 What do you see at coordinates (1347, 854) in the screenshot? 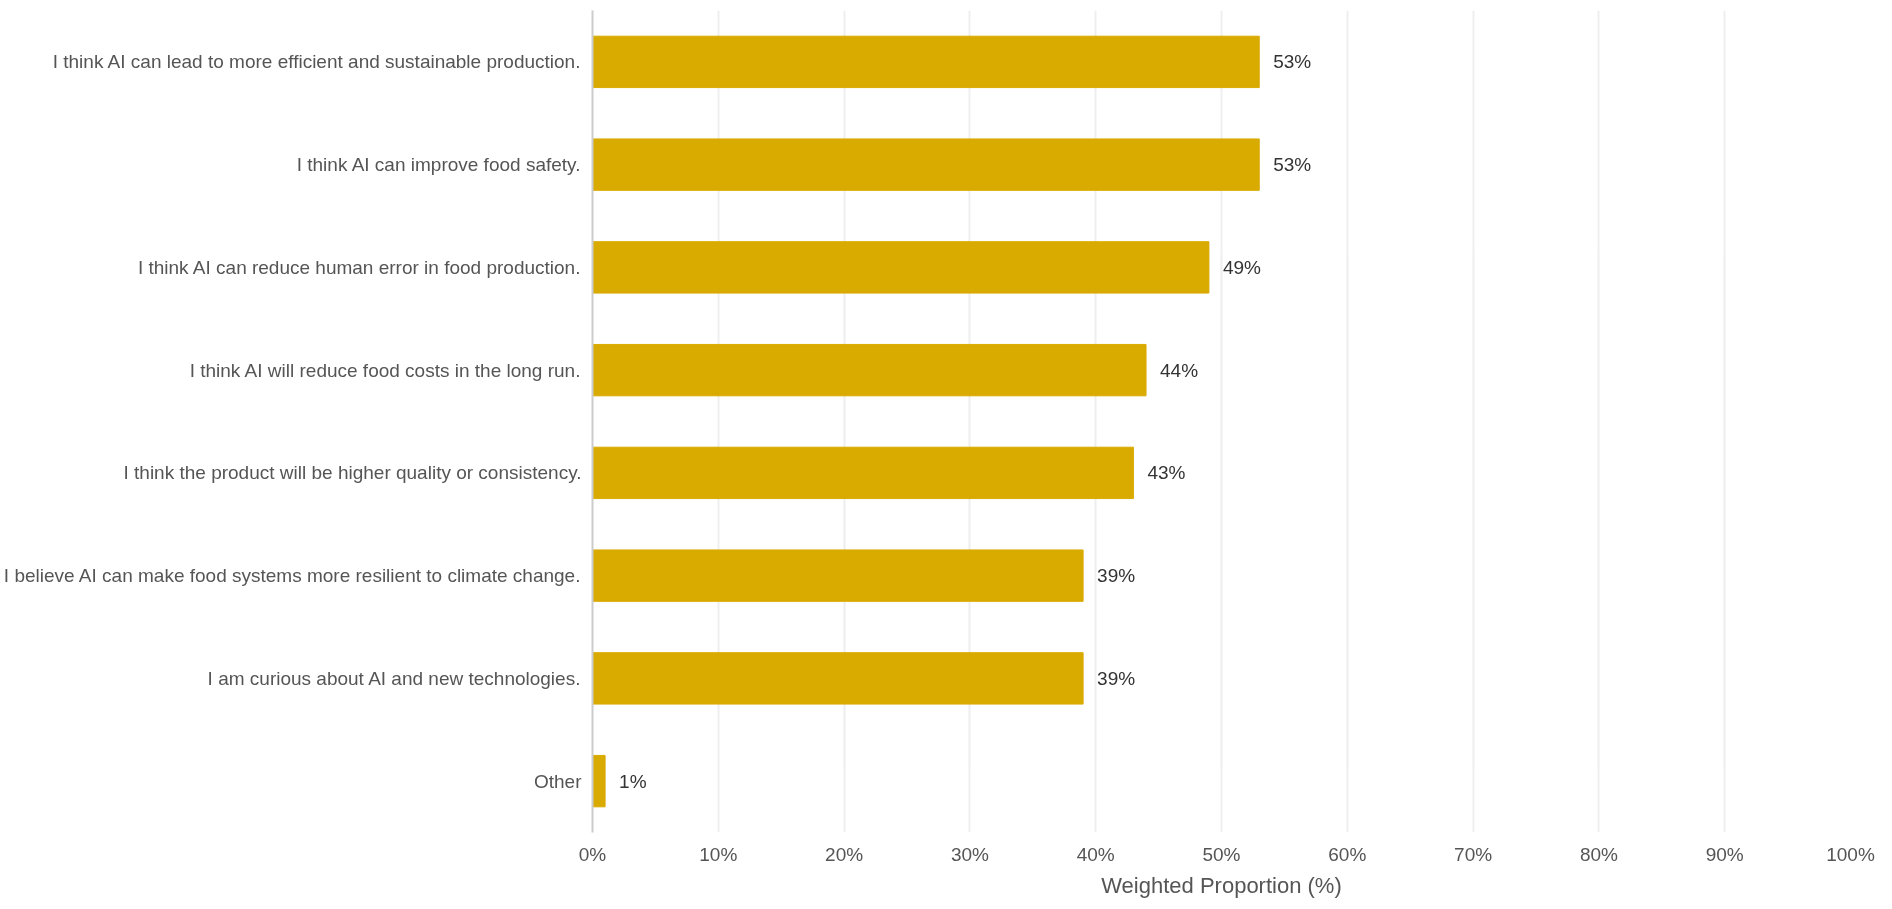
I see `x-tick-label: 60%` at bounding box center [1347, 854].